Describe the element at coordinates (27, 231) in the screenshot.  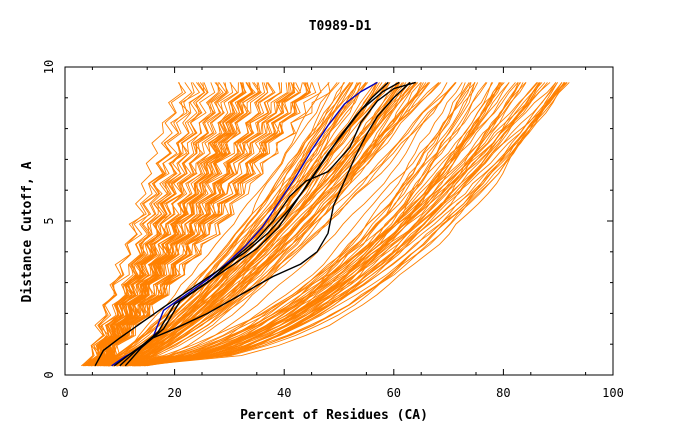
I see `y-axis-label: Distance Cutoff, A` at that location.